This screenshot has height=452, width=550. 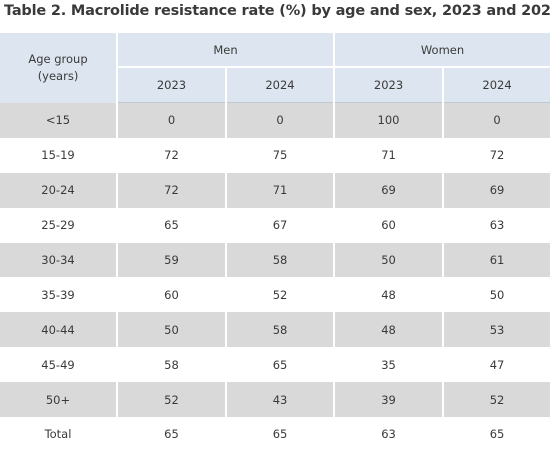 I want to click on rate-cell-men-2024: 67, so click(x=281, y=225).